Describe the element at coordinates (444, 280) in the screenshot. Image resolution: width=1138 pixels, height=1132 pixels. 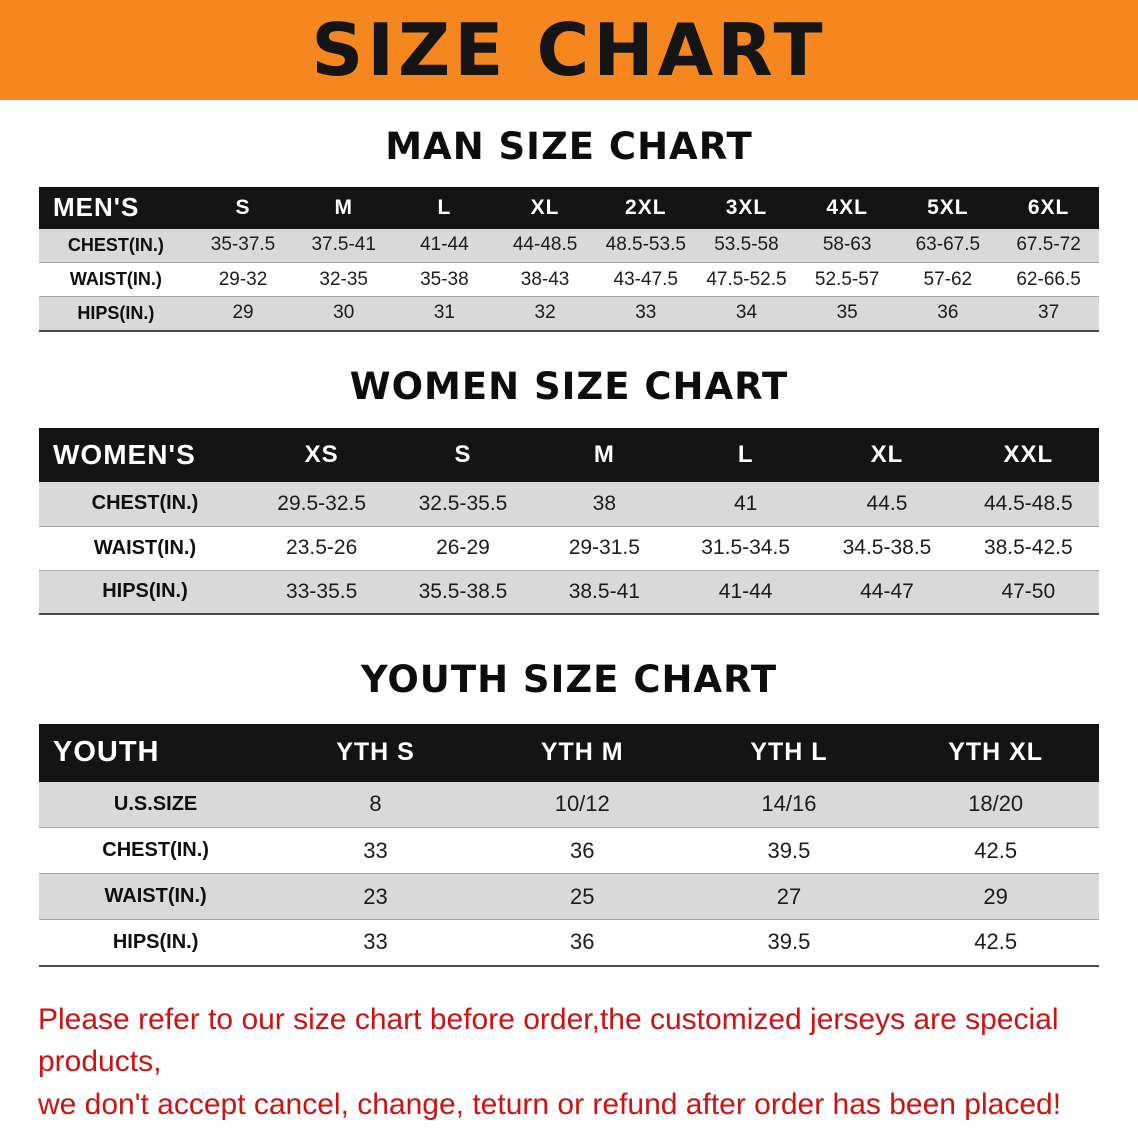
I see `size-value-cell: 35-38` at that location.